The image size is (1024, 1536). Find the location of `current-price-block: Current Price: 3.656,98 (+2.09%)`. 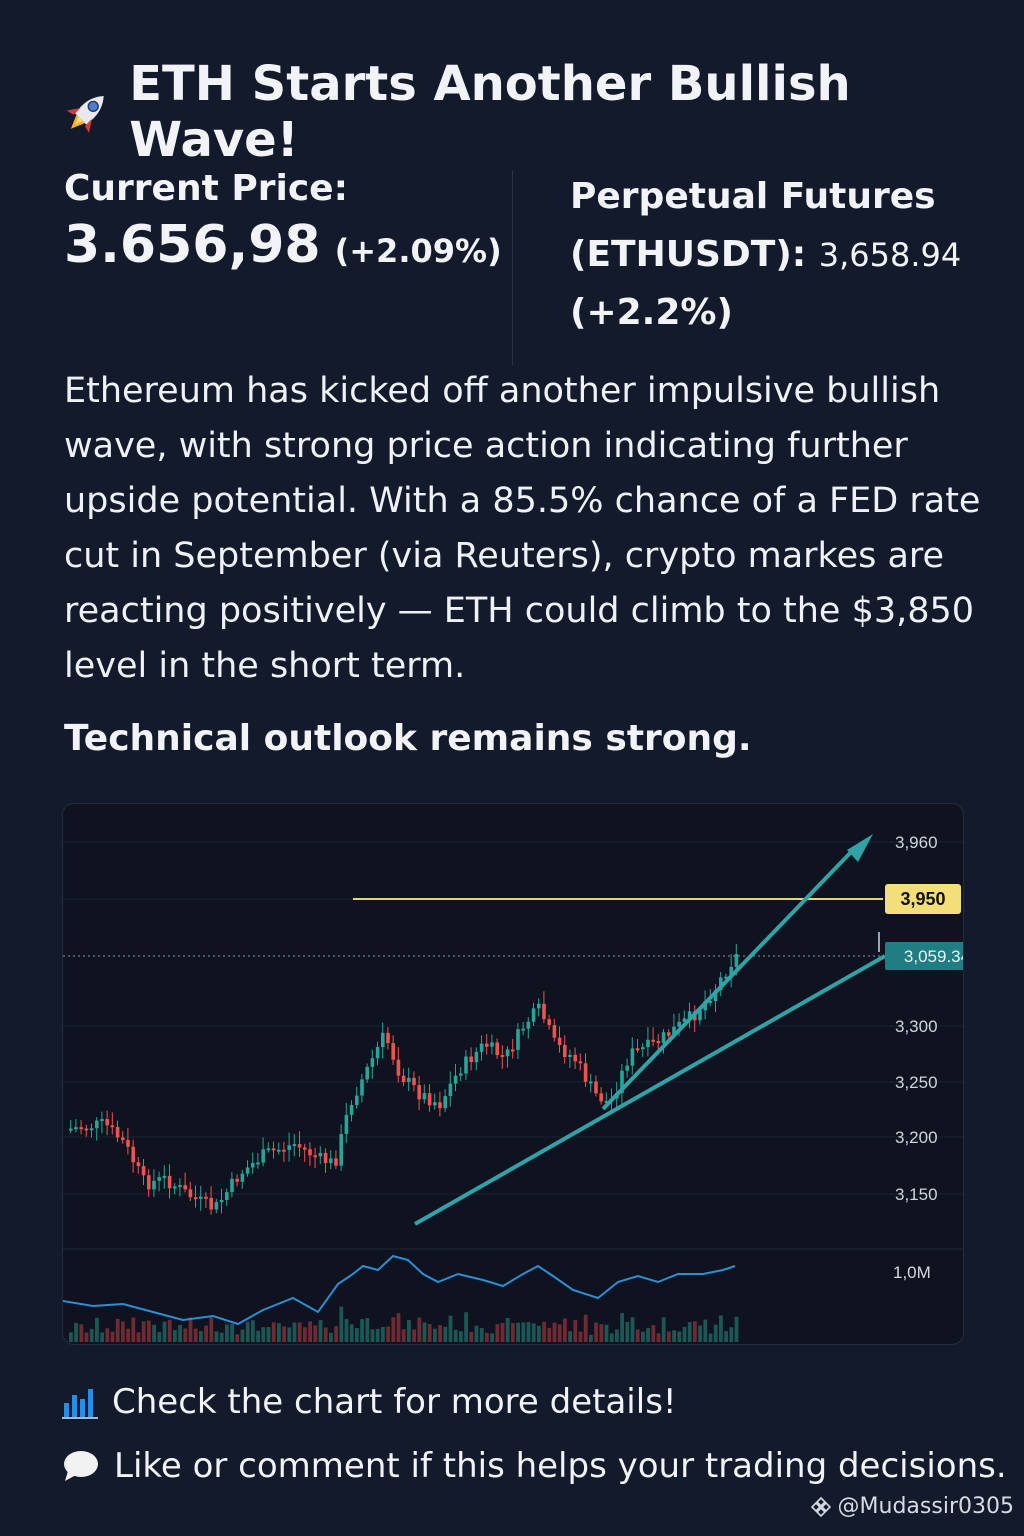

current-price-block: Current Price: 3.656,98 (+2.09%) is located at coordinates (283, 221).